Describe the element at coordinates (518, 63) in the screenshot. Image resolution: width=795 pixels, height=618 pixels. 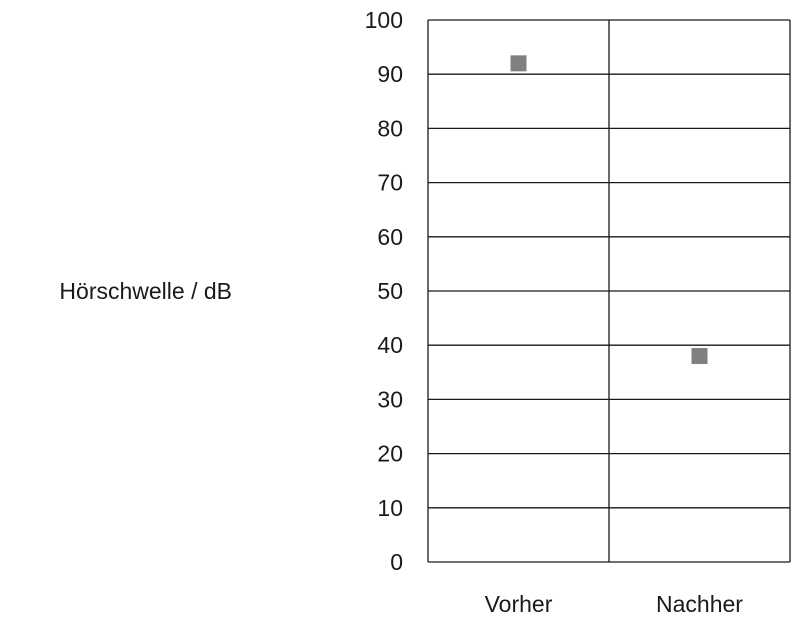
I see `data-point-vorher` at that location.